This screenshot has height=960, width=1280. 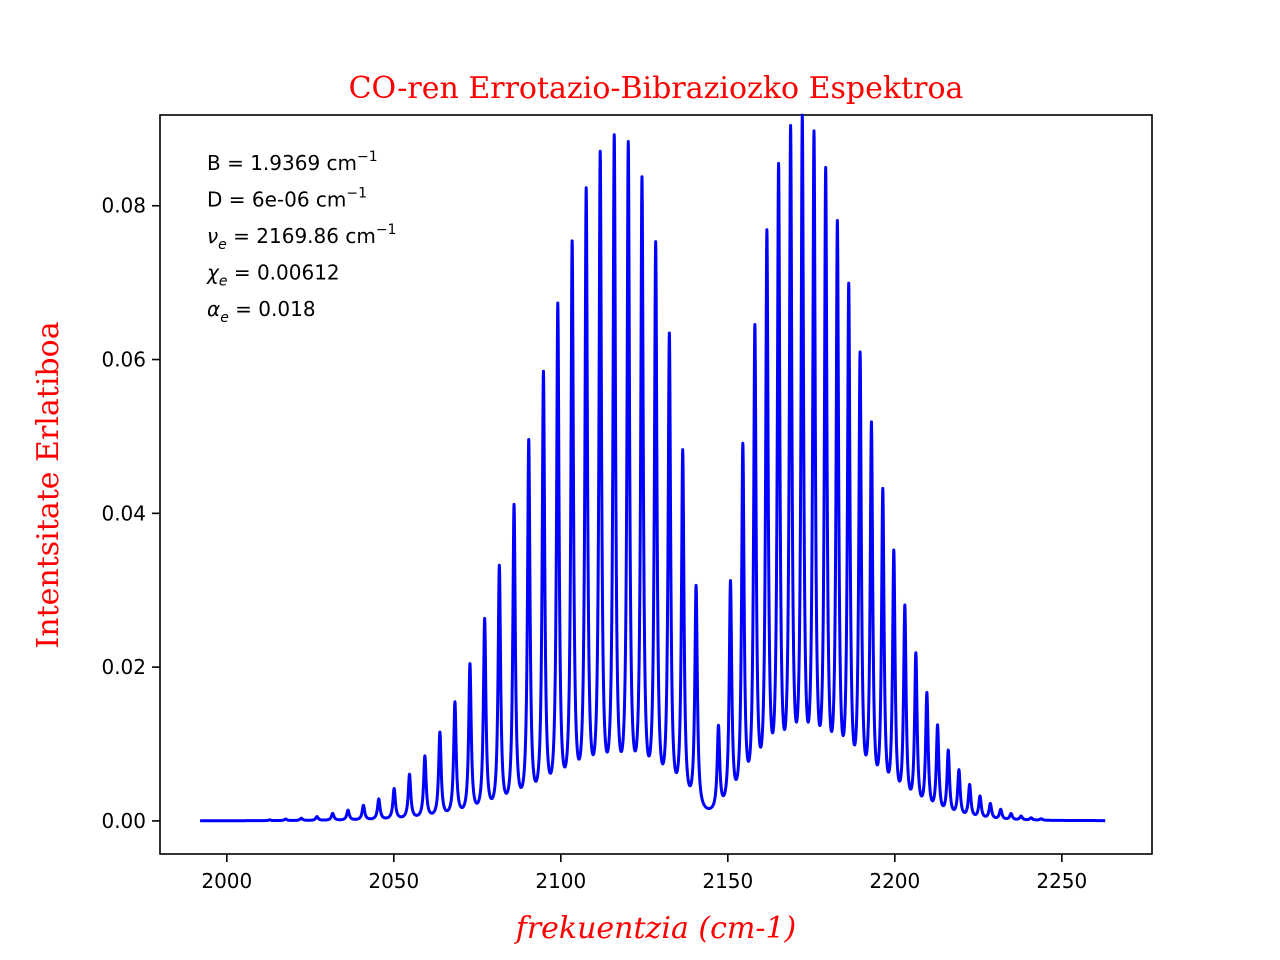 I want to click on y-tick-label: 0.00, so click(x=123, y=821).